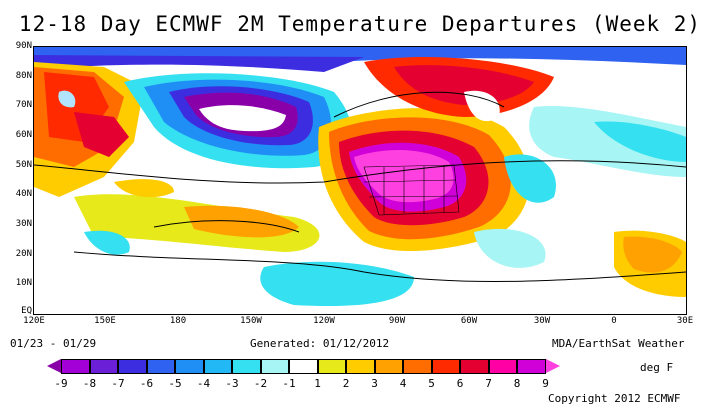 This screenshot has width=720, height=414. Describe the element at coordinates (289, 383) in the screenshot. I see `colorbar-tick-label: -1` at that location.